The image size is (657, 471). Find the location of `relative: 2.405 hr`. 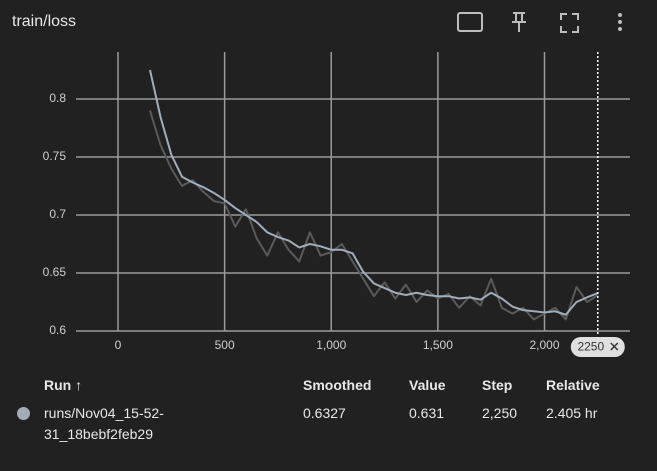

relative: 2.405 hr is located at coordinates (572, 413).